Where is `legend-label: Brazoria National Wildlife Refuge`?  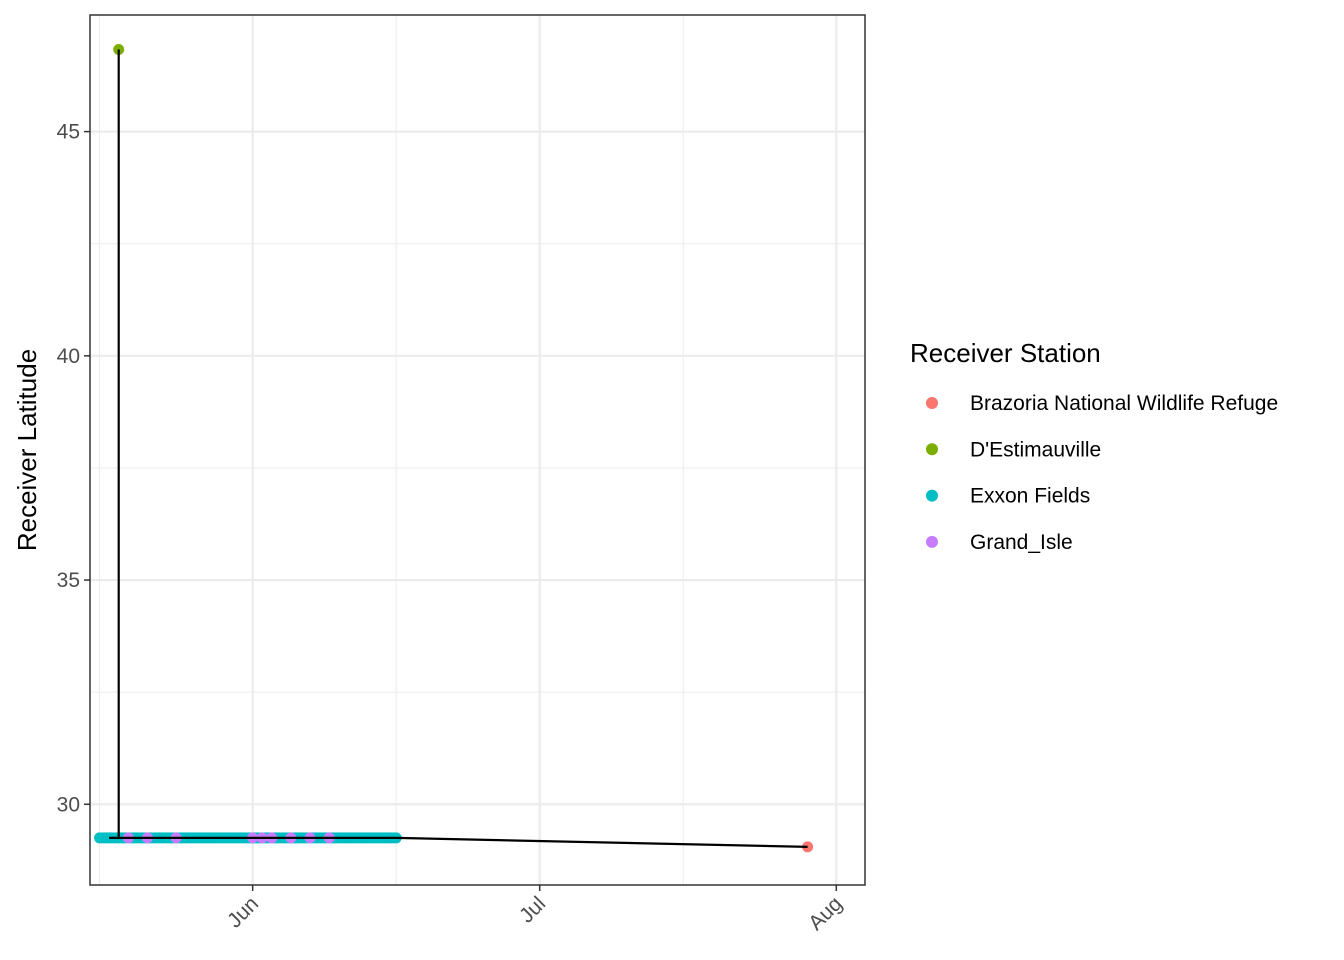 legend-label: Brazoria National Wildlife Refuge is located at coordinates (1124, 403).